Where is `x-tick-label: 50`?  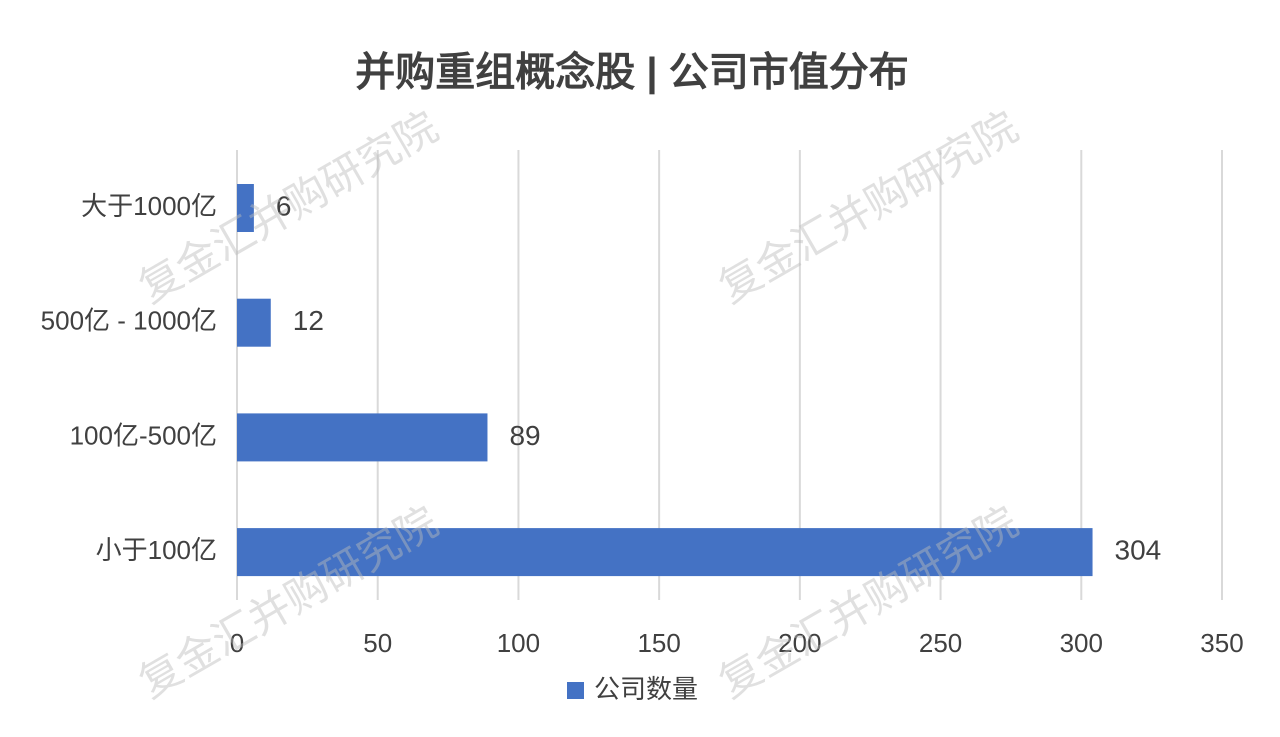
x-tick-label: 50 is located at coordinates (377, 643).